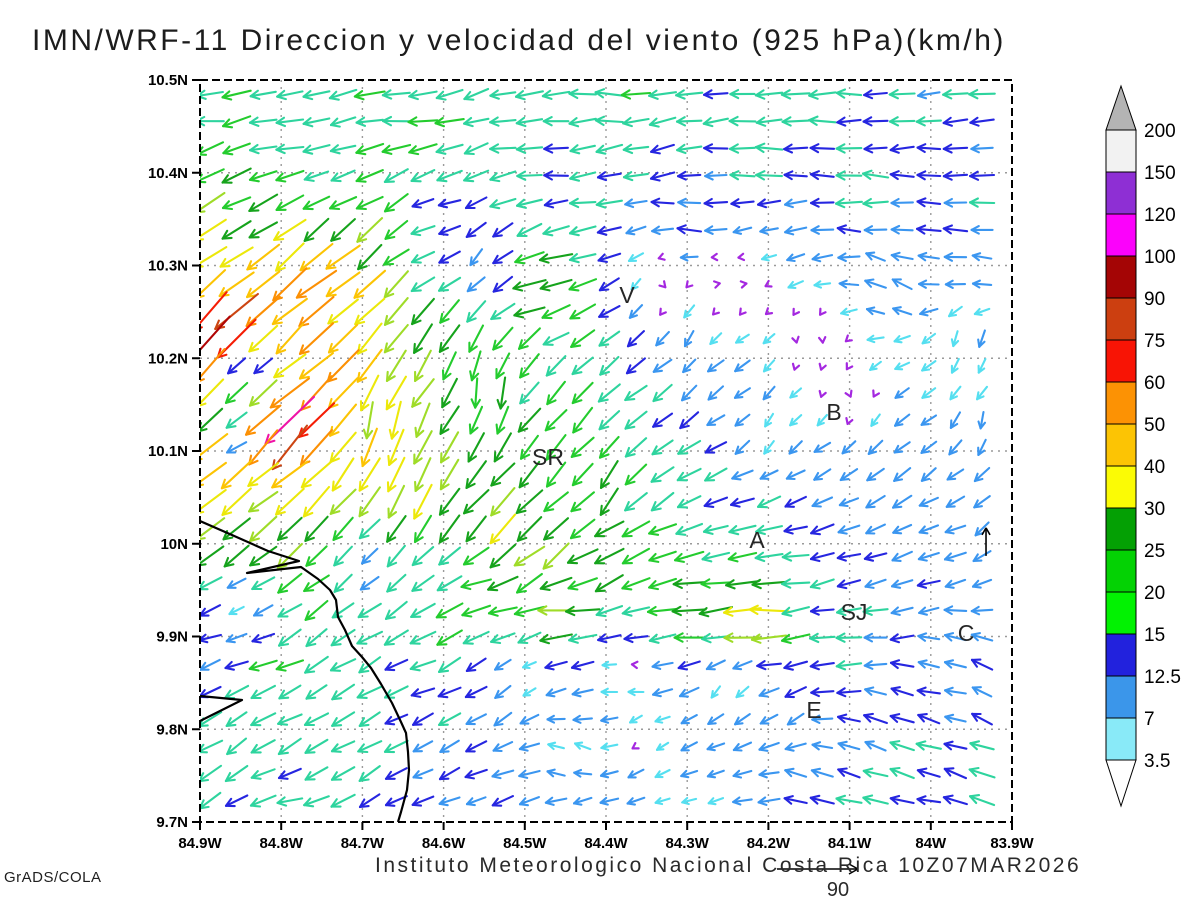 The width and height of the screenshot is (1200, 900). Describe the element at coordinates (833, 412) in the screenshot. I see `svg-text: B` at that location.